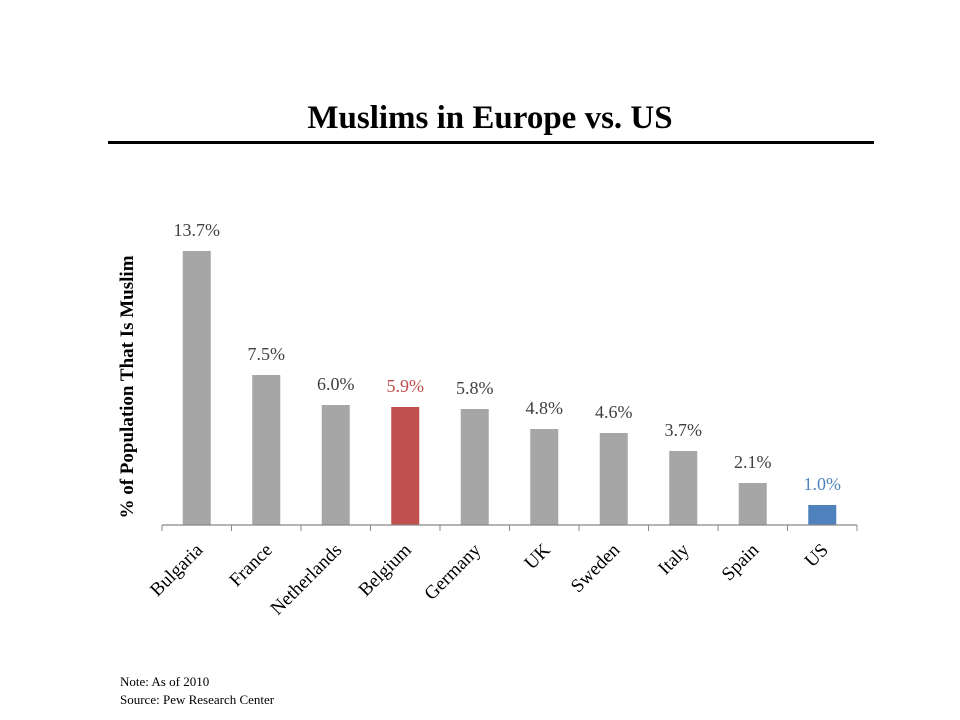 The width and height of the screenshot is (960, 720). What do you see at coordinates (452, 571) in the screenshot?
I see `category-label-germany: Germany` at bounding box center [452, 571].